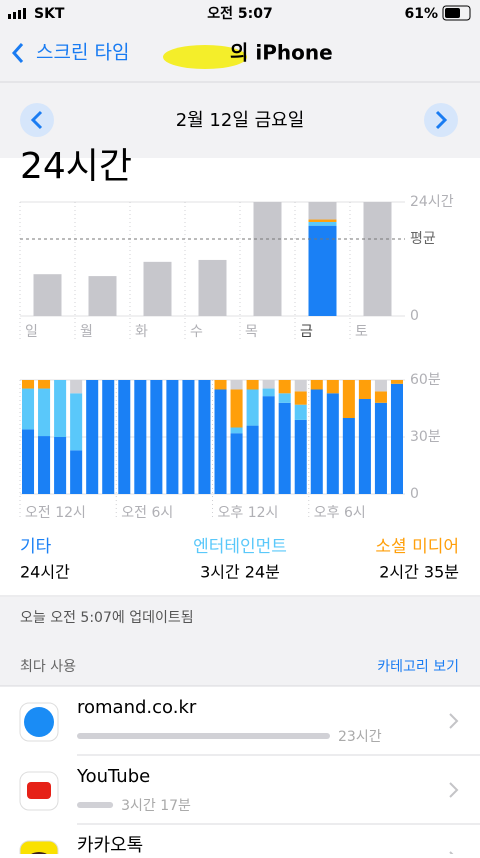  Describe the element at coordinates (454, 790) in the screenshot. I see `chevron` at that location.